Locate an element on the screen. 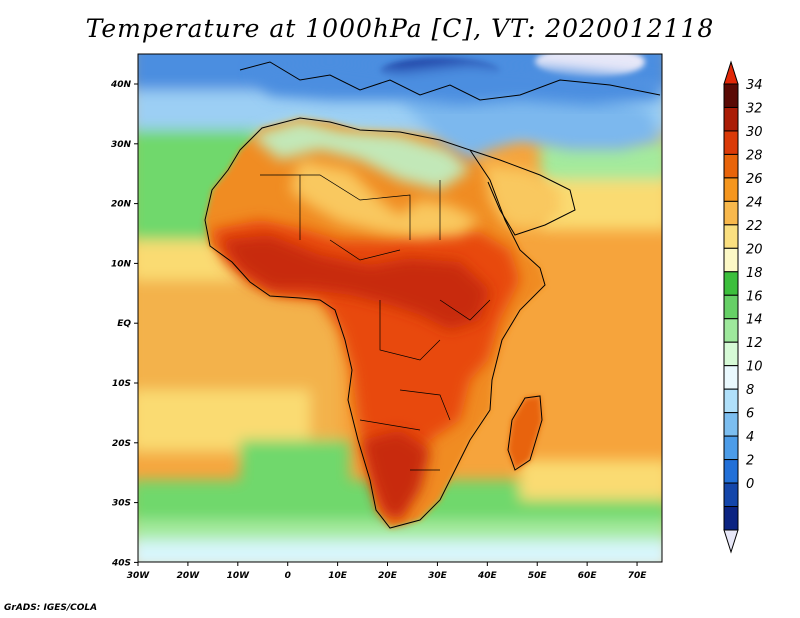 This screenshot has width=800, height=618. y-tick-label: 10N is located at coordinates (121, 264).